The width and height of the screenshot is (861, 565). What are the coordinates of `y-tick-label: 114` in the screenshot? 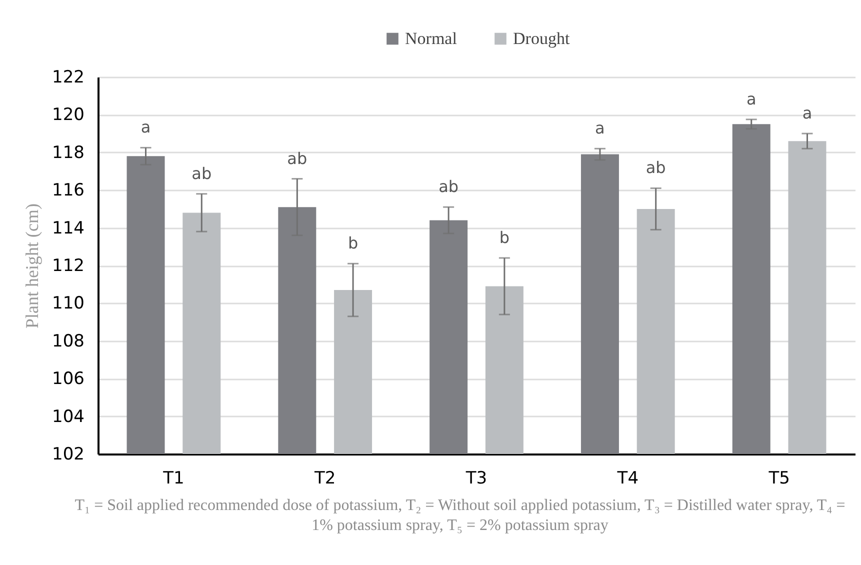 It's located at (68, 228).